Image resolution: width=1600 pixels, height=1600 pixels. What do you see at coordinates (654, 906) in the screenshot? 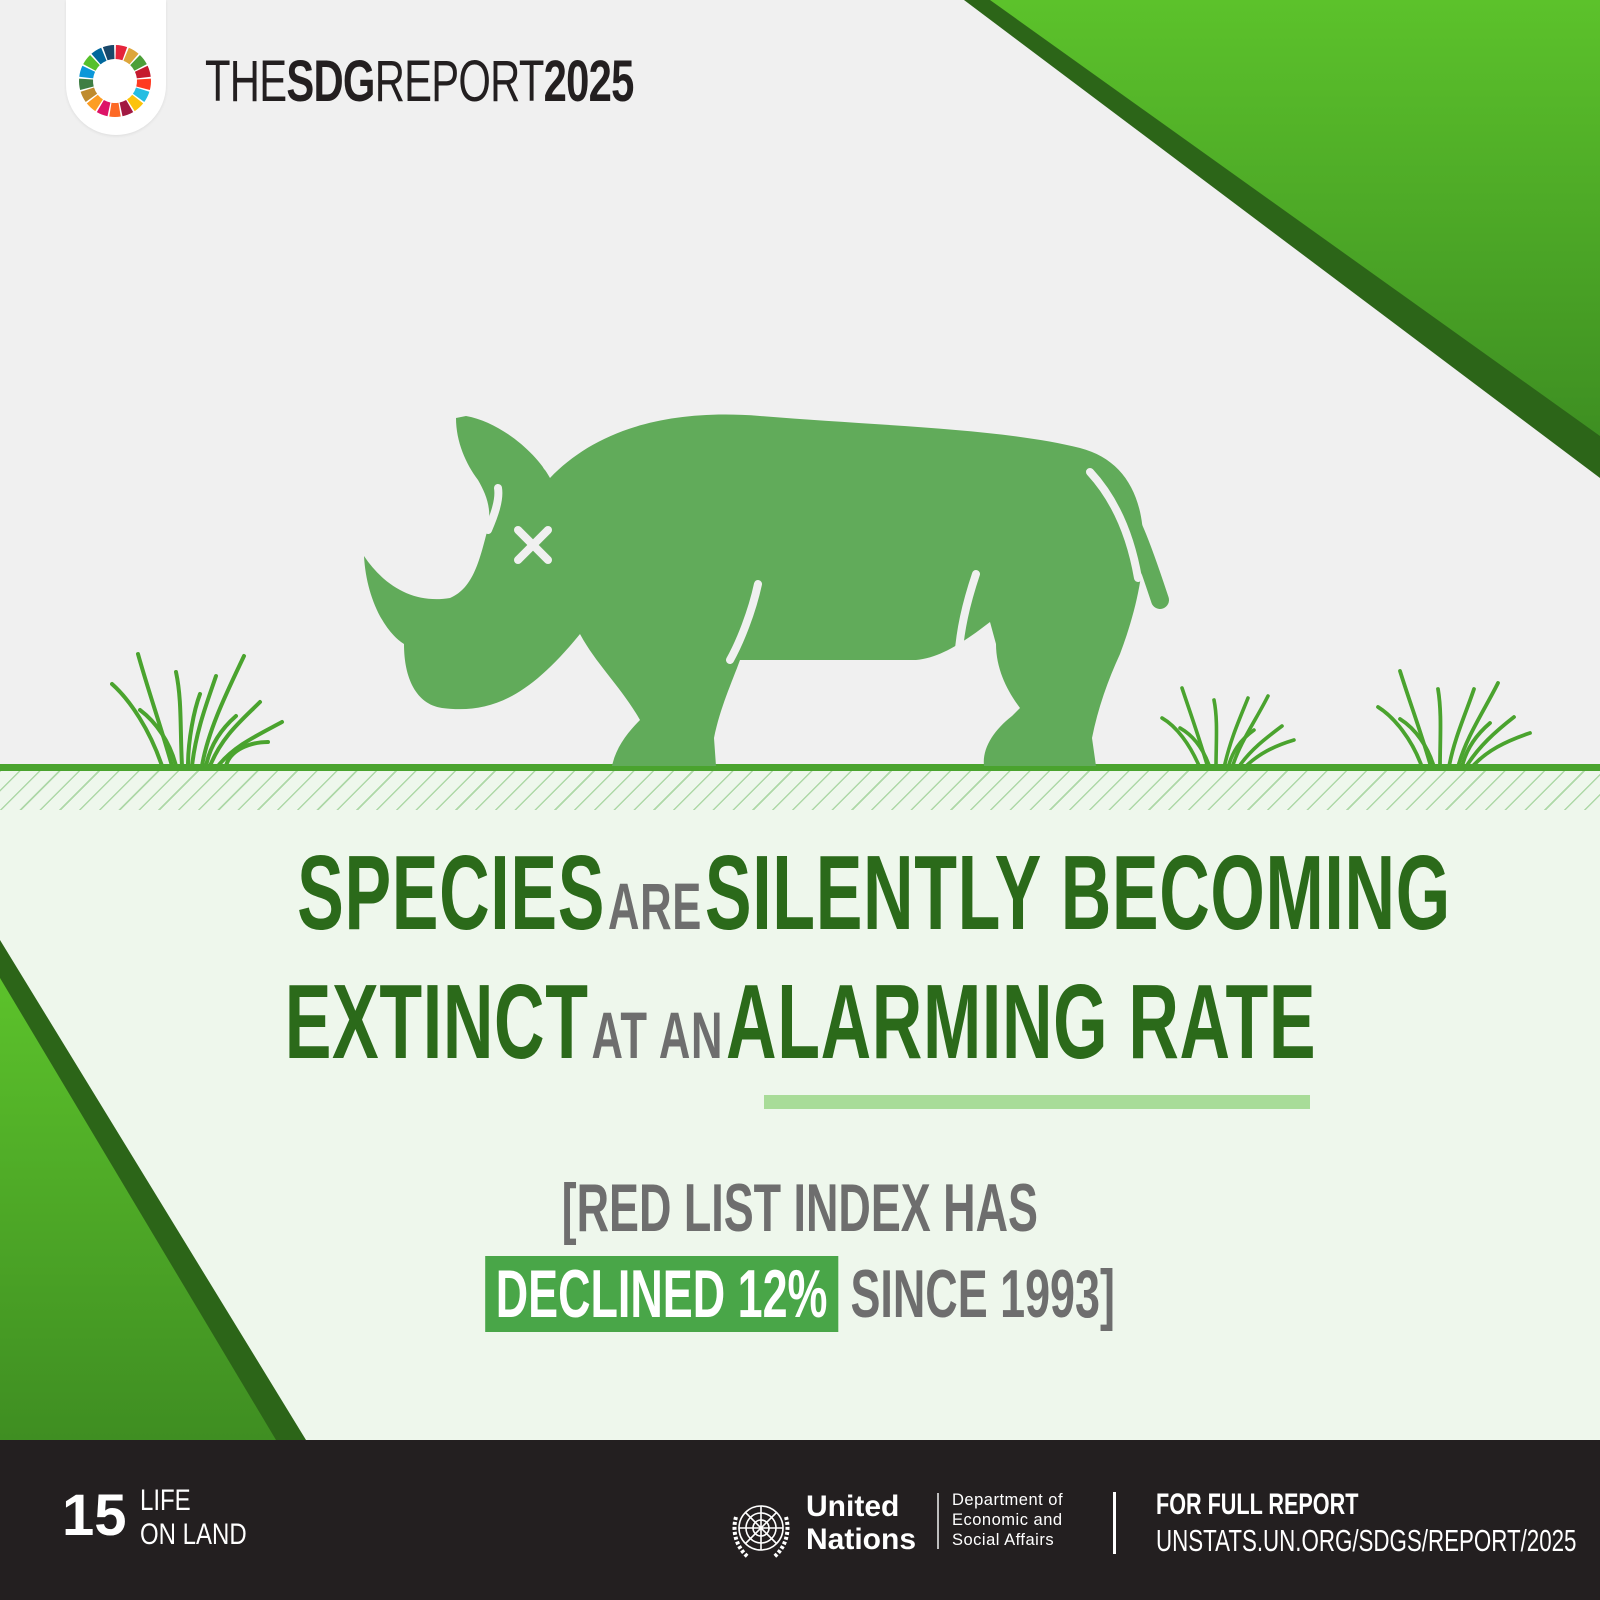
I see `headline-connector: ARE` at bounding box center [654, 906].